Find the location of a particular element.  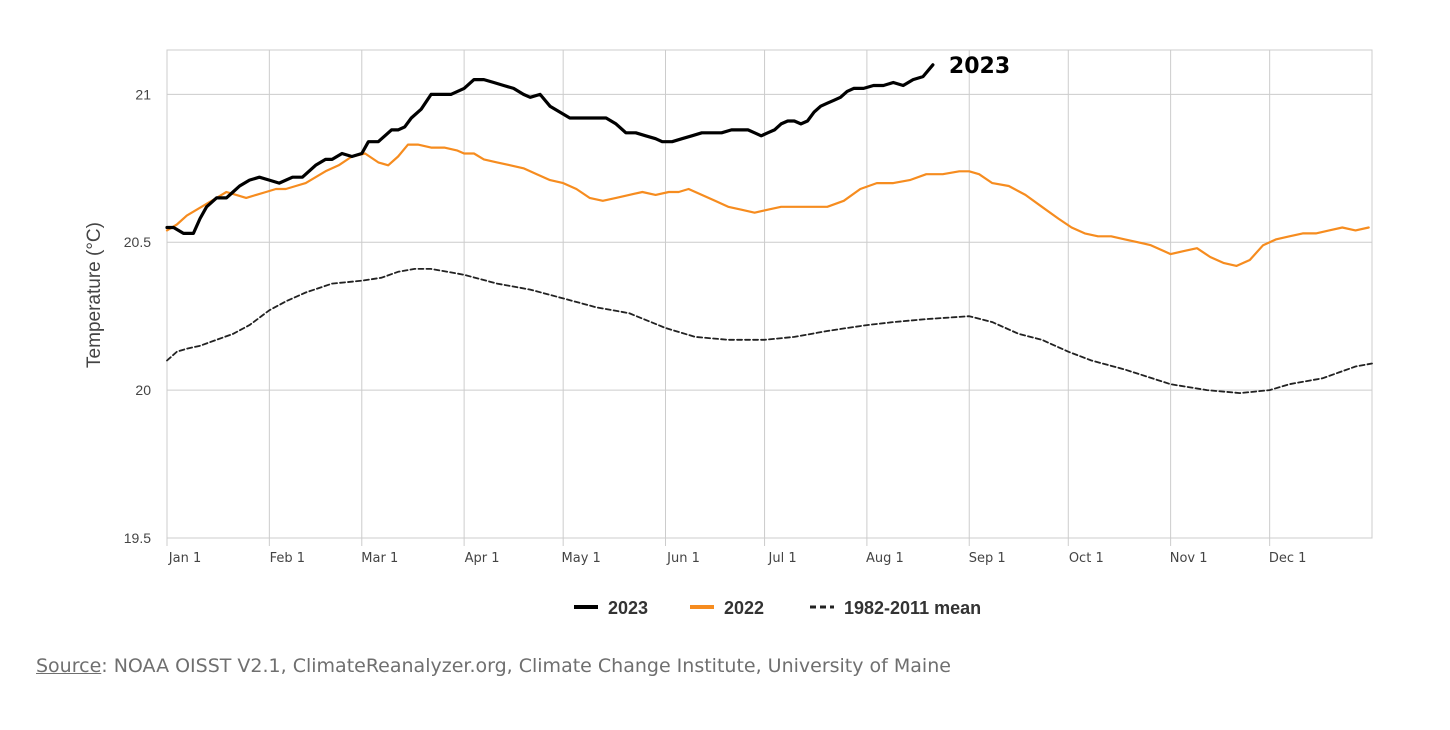

x-tick-label: Jun 1 is located at coordinates (683, 558).